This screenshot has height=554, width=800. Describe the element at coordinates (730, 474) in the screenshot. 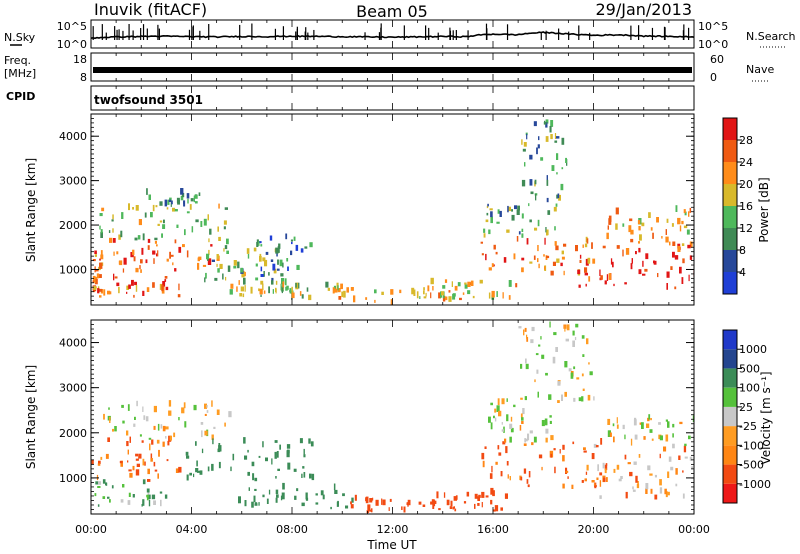

I see `velocity-colorbar-swatch` at that location.